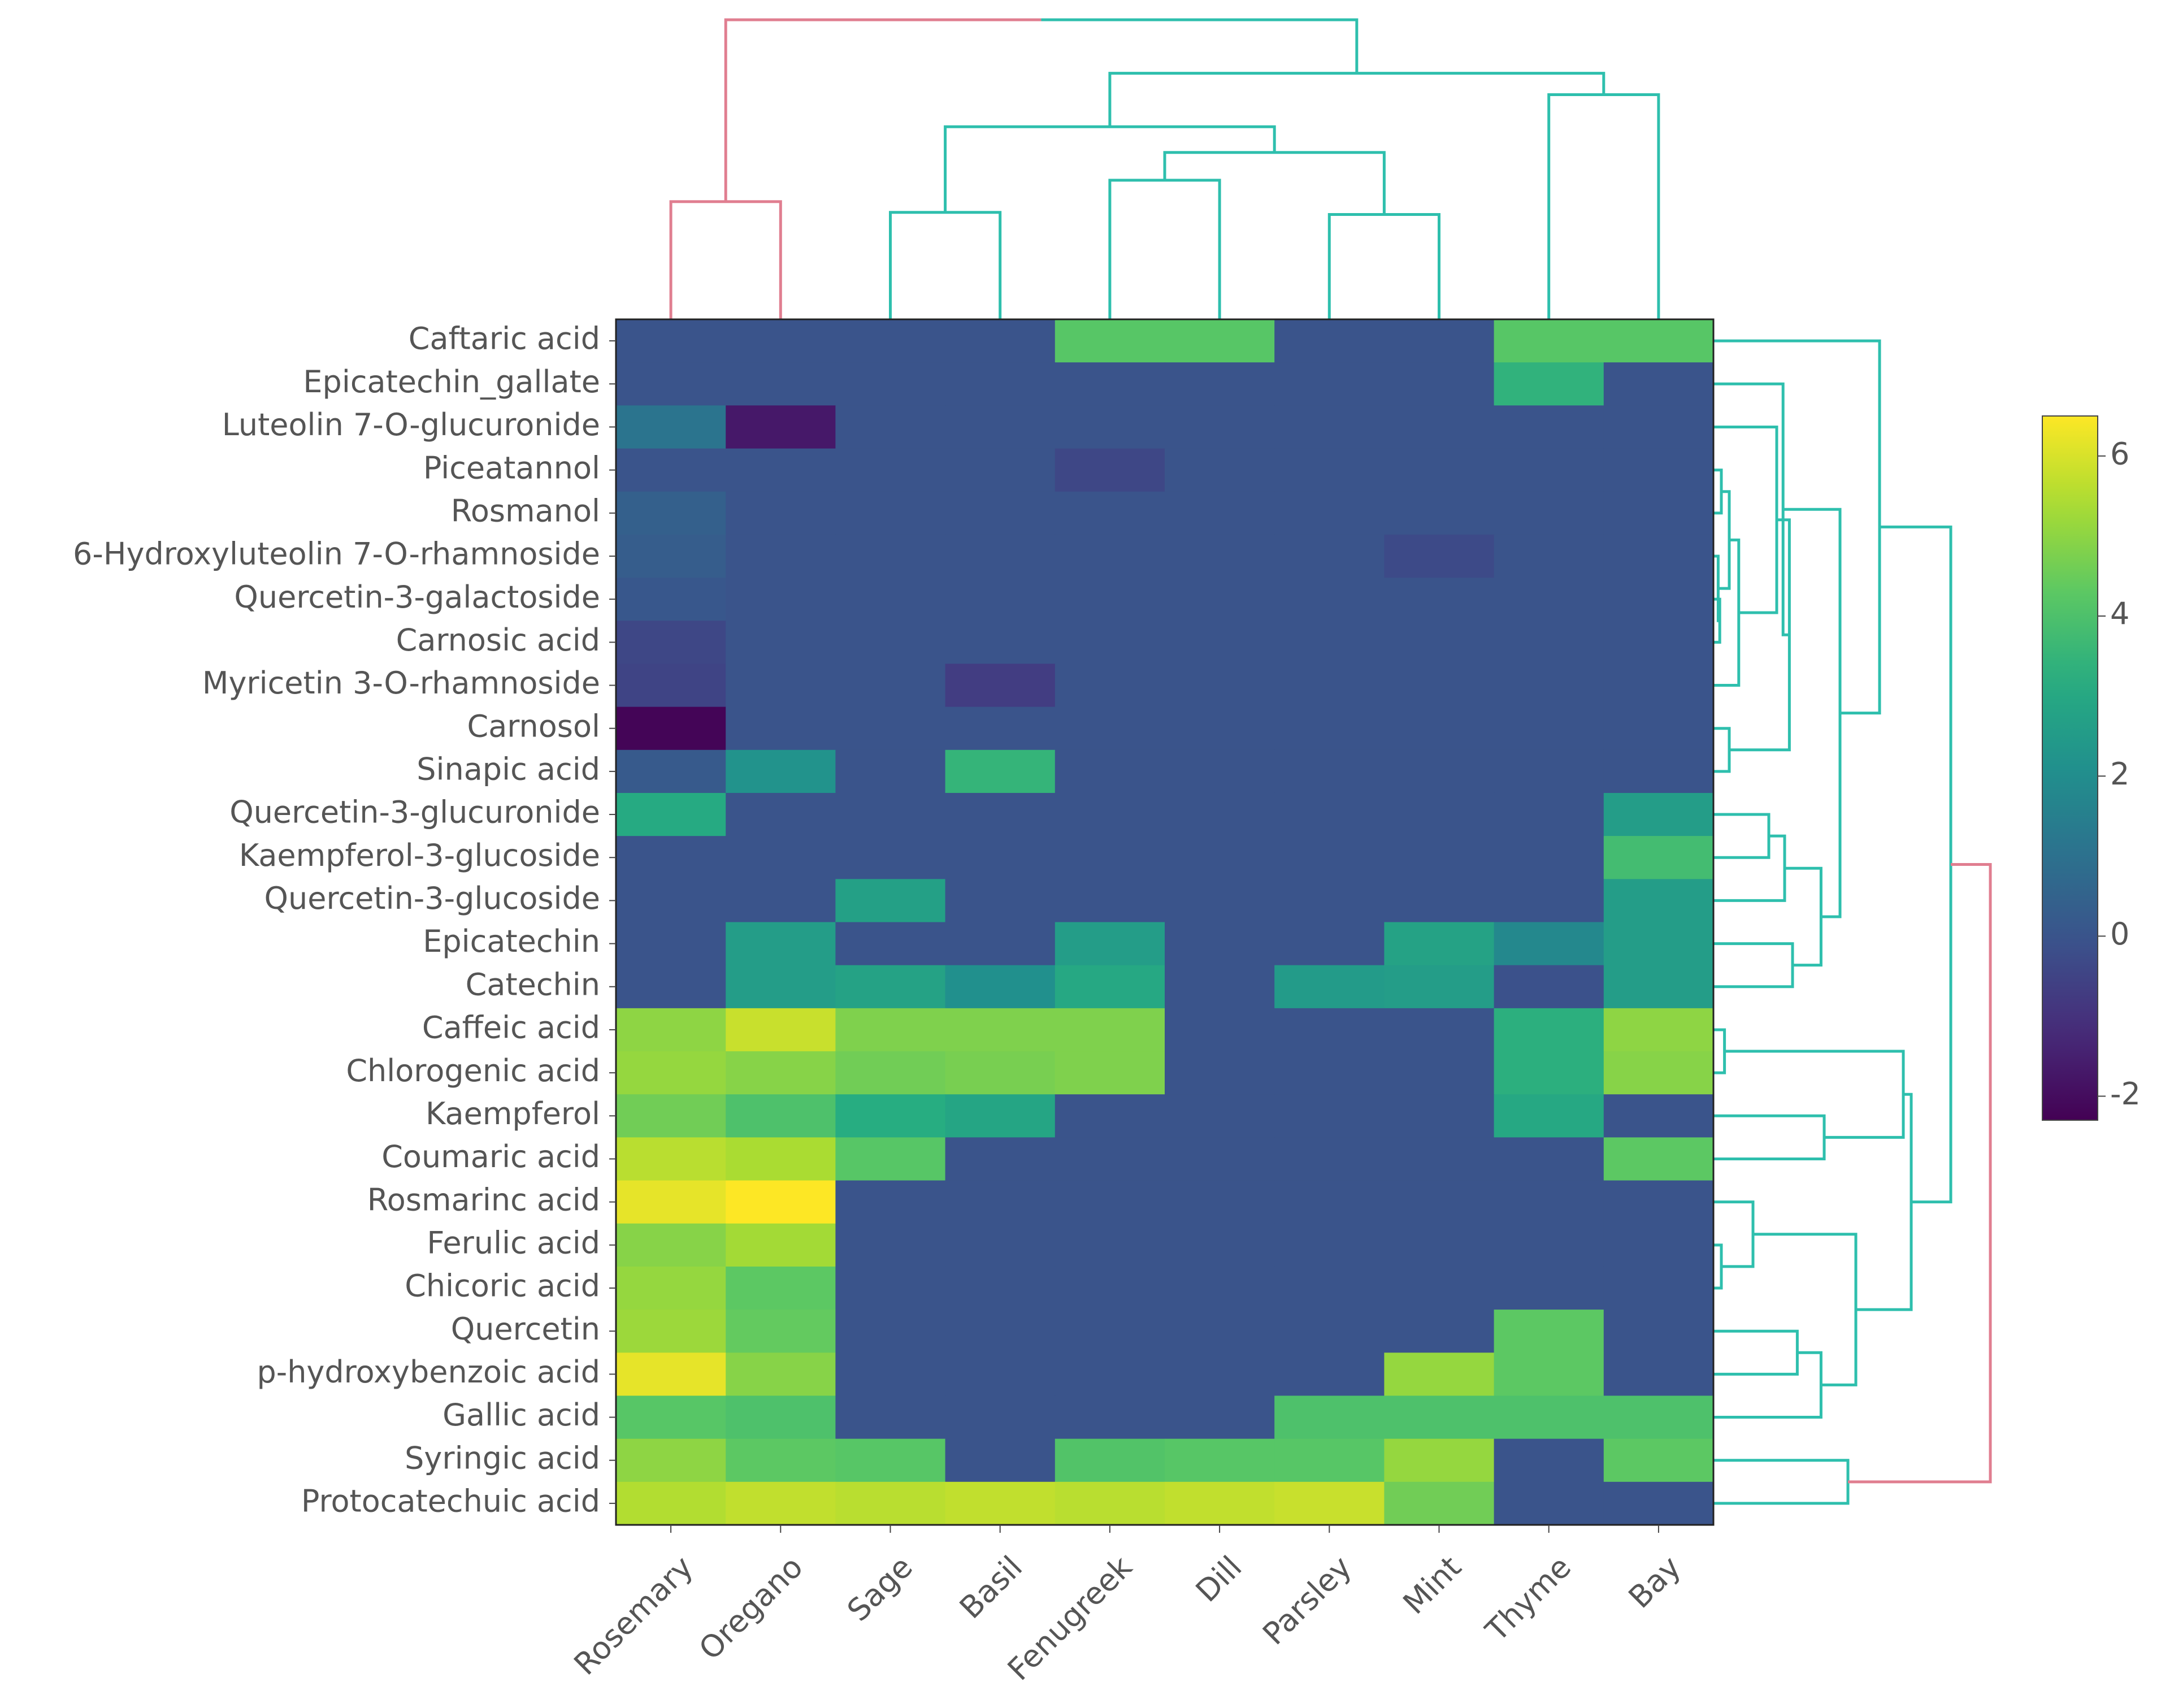 The image size is (2161, 1708). Describe the element at coordinates (1439, 728) in the screenshot. I see `cell-carnosol-mint` at that location.